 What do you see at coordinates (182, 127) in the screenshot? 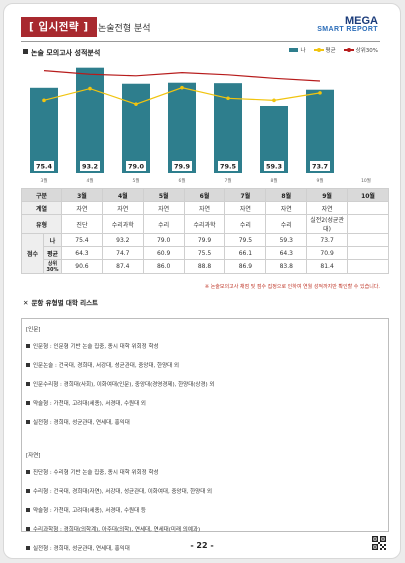
I see `bar-6월` at bounding box center [182, 127].